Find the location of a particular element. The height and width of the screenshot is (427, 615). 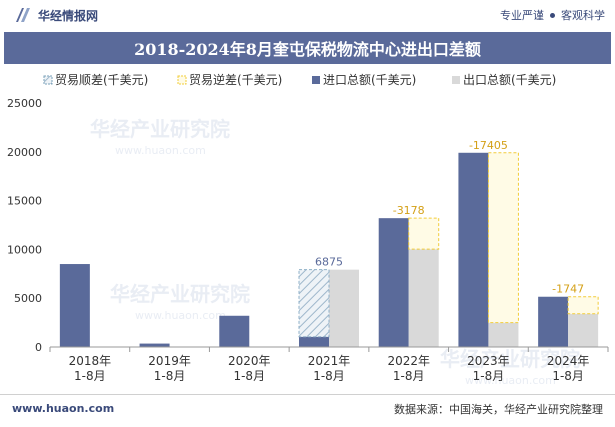

legend-label-export: 出口总额(千美元) is located at coordinates (509, 80).